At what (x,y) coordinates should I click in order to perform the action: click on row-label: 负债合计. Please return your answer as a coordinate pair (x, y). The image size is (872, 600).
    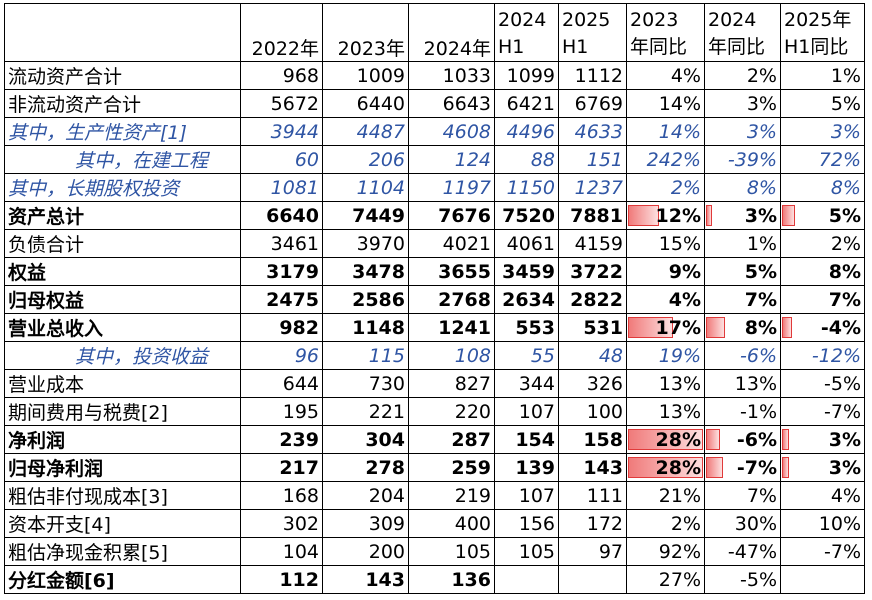
    Looking at the image, I should click on (122, 243).